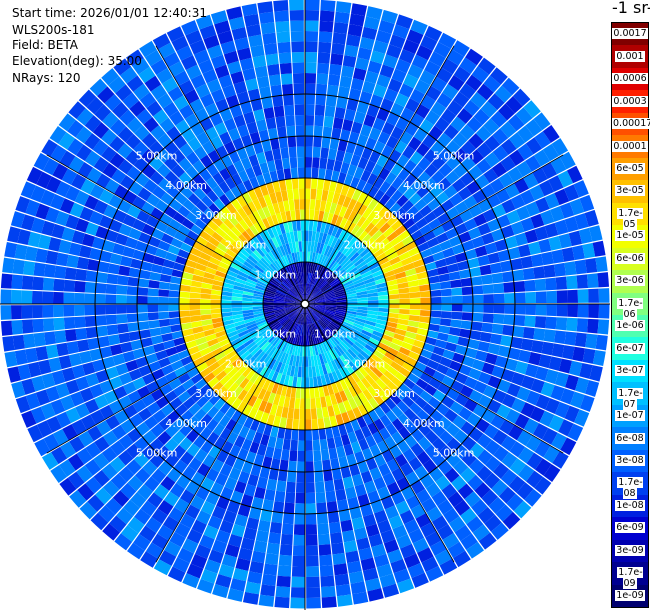  What do you see at coordinates (379, 433) in the screenshot?
I see `azimuth-spoke` at bounding box center [379, 433].